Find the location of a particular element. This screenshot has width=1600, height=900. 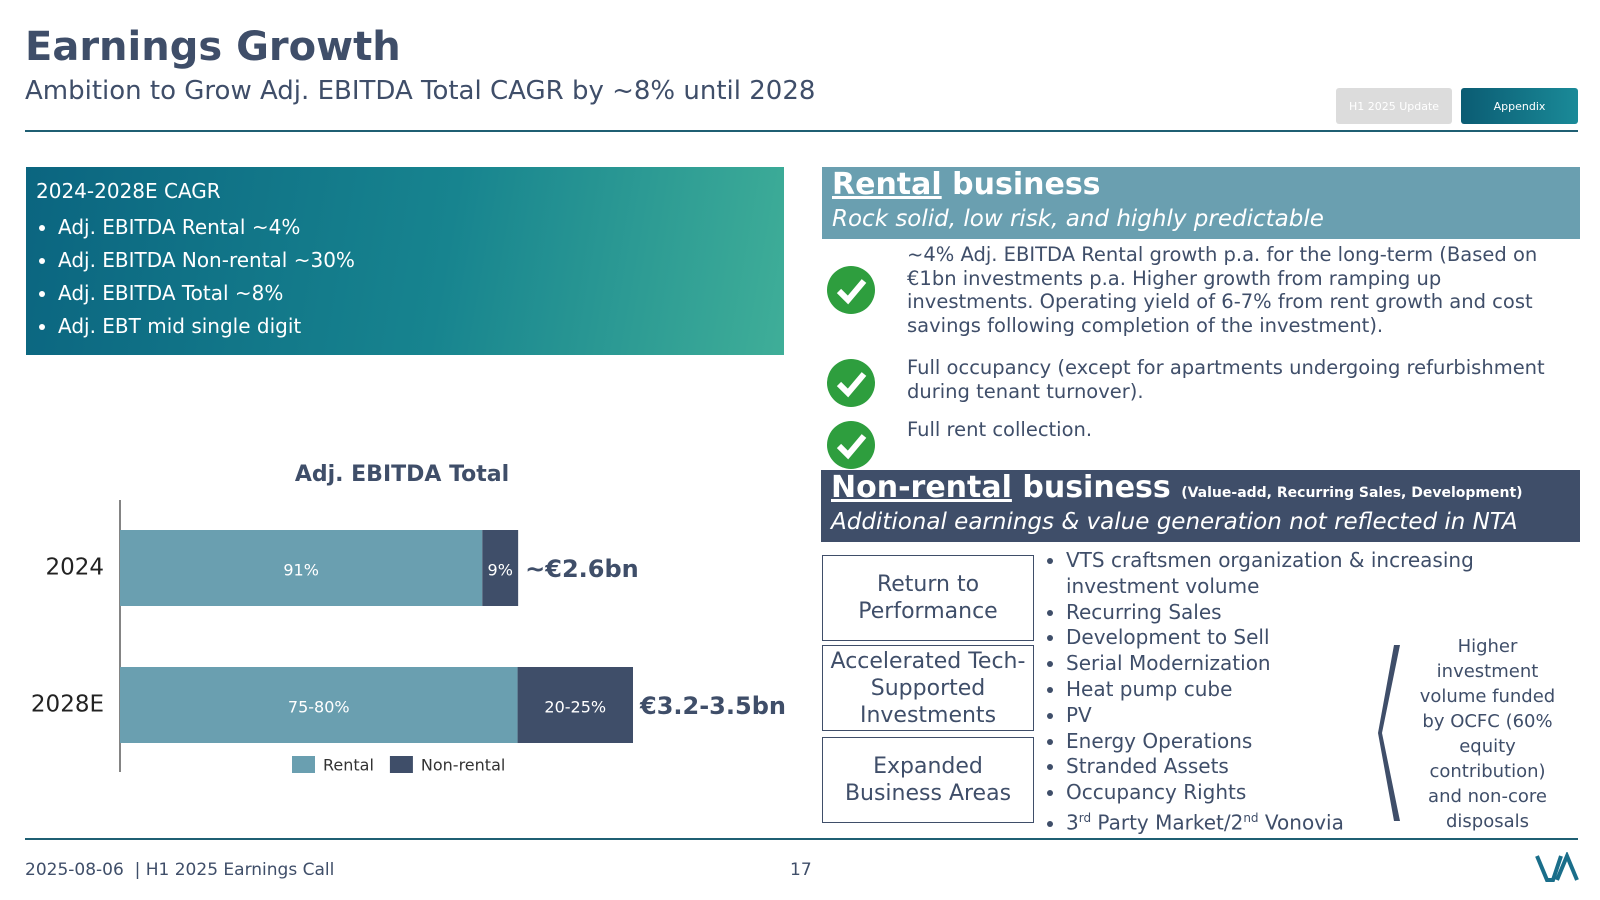

date: 2025-08-06 is located at coordinates (74, 870).